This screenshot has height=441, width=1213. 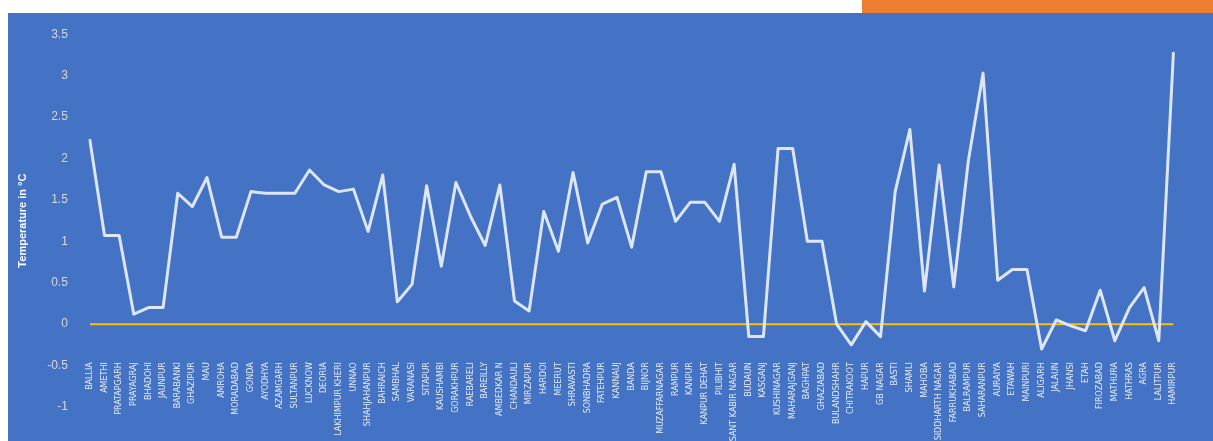 I want to click on y-tick-label: 0, so click(x=65, y=323).